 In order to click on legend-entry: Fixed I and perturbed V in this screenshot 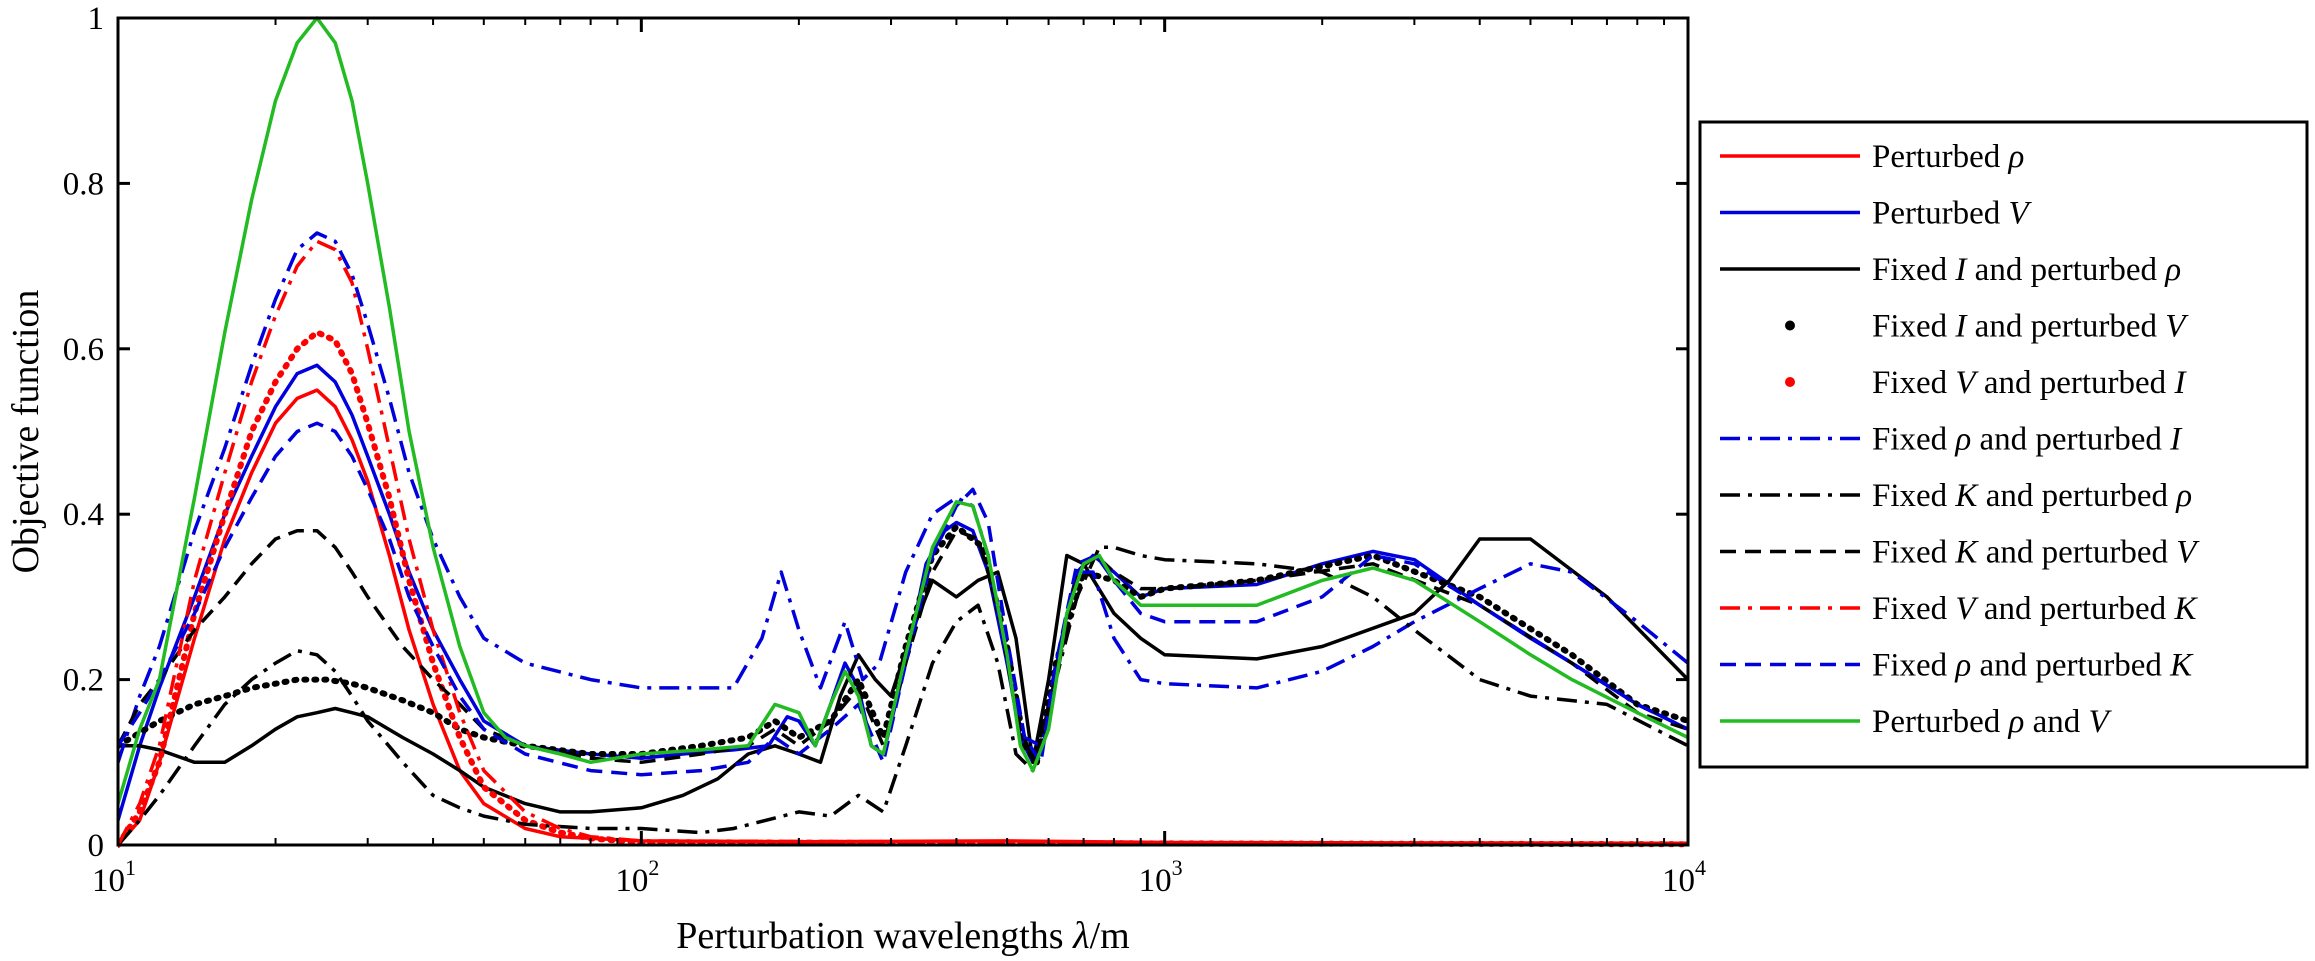, I will do `click(1987, 327)`.